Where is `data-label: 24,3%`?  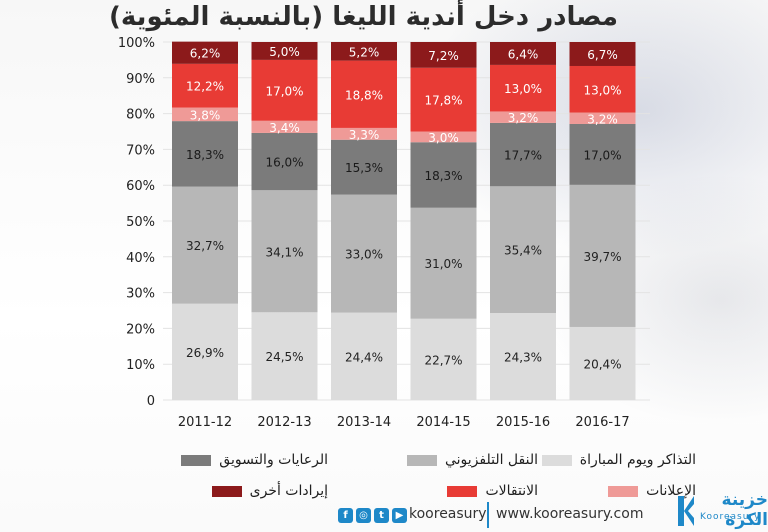 data-label: 24,3% is located at coordinates (523, 358).